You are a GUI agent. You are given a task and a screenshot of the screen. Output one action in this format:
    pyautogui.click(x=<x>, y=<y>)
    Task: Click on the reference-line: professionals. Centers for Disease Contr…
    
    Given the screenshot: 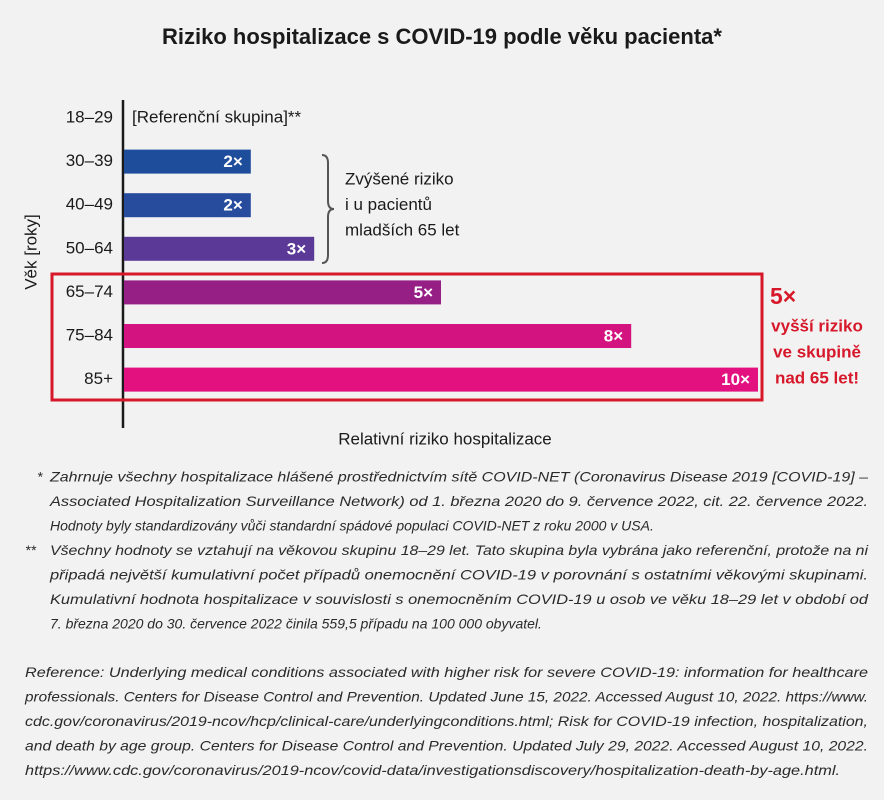 What is the action you would take?
    pyautogui.click(x=446, y=697)
    